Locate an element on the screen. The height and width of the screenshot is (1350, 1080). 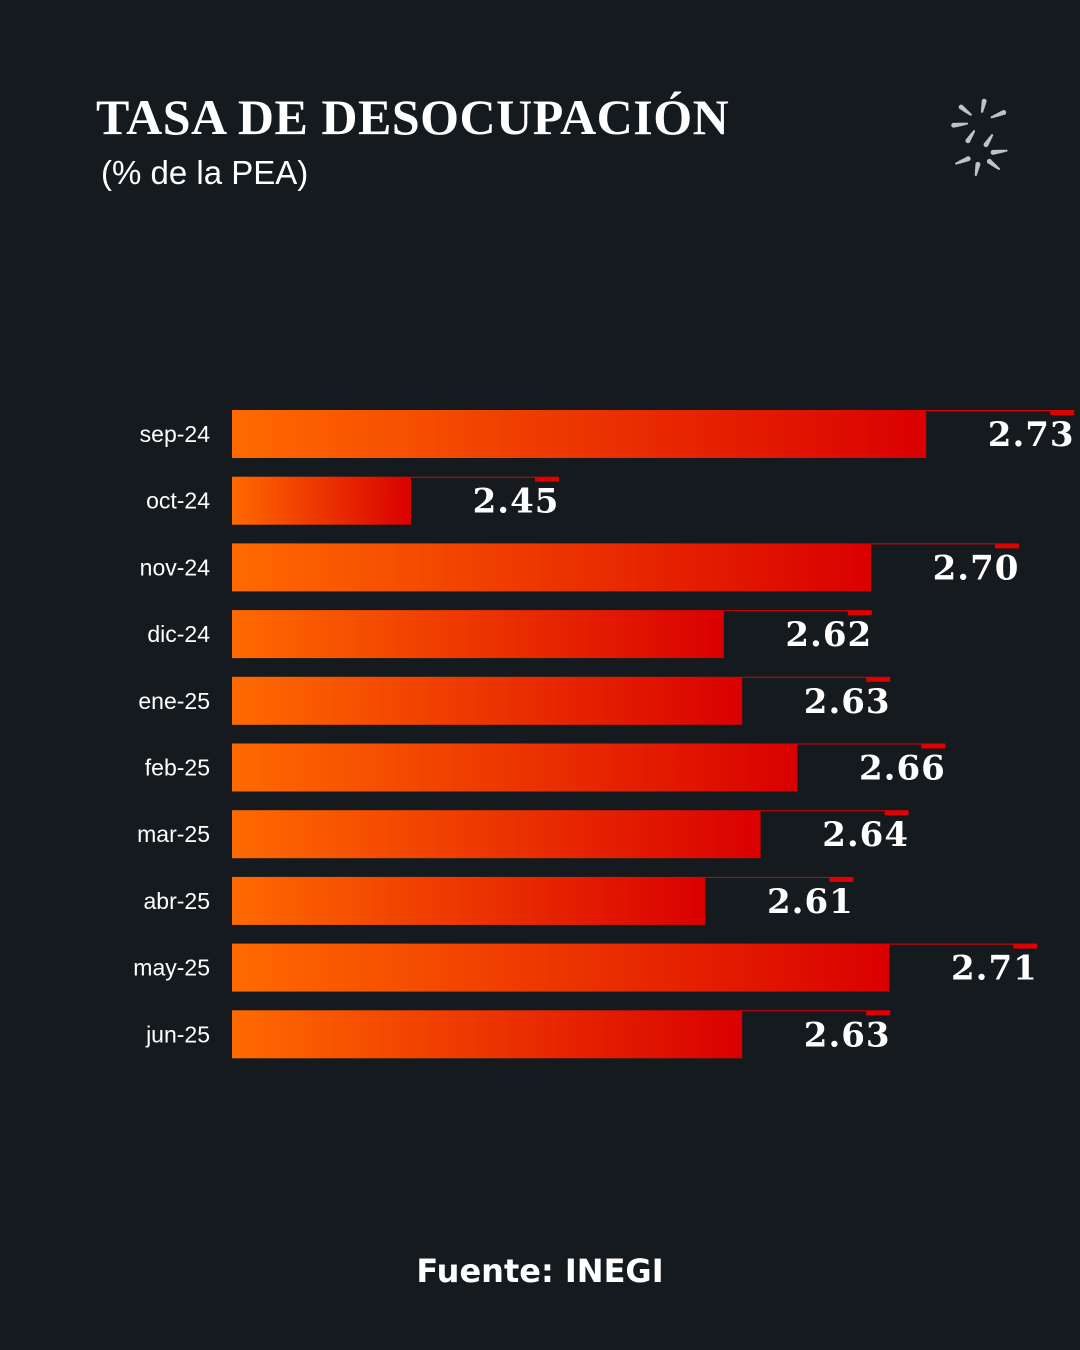
category-label: jun-25 is located at coordinates (177, 1034).